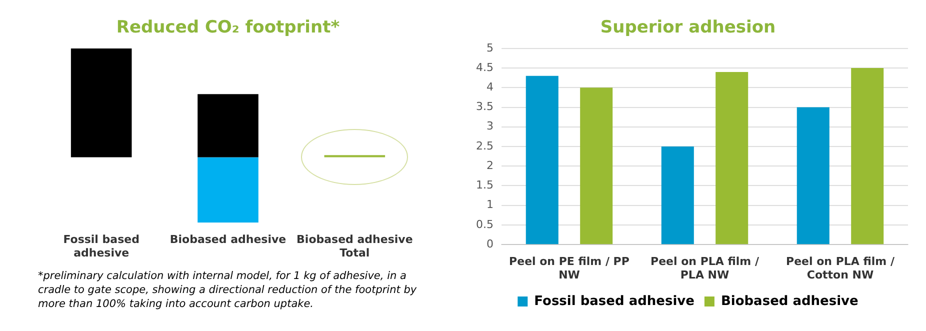 This screenshot has height=331, width=926. Describe the element at coordinates (227, 290) in the screenshot. I see `text: *preliminary calculation with internal model, for 1 kg of adhesive, in a cradle to gate scope, showing a directional reduction of the footprint by more than 100% taking into account carbon uptake.` at that location.